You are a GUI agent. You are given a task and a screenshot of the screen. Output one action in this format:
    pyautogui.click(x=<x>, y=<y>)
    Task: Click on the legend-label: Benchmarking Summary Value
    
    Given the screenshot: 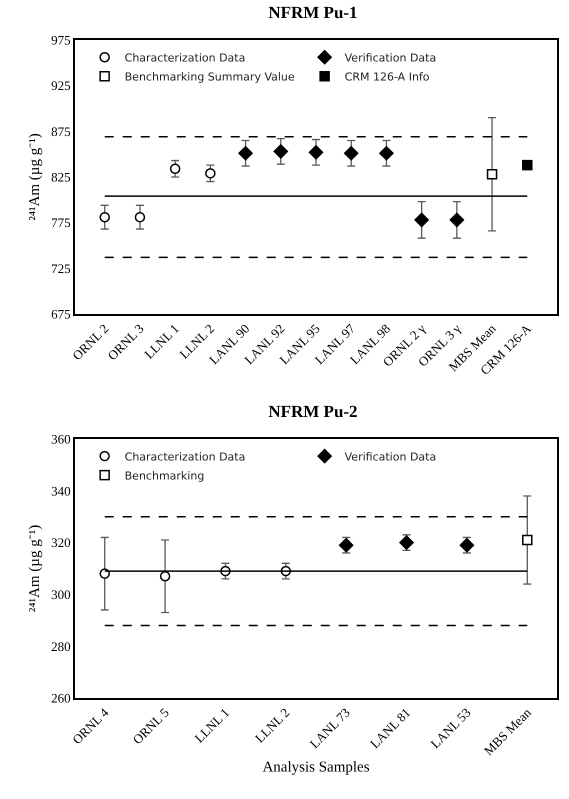 What is the action you would take?
    pyautogui.click(x=209, y=77)
    